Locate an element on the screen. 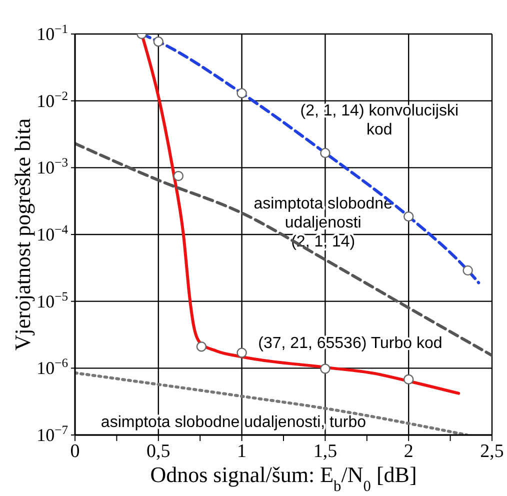  line-series is located at coordinates (271, 403).